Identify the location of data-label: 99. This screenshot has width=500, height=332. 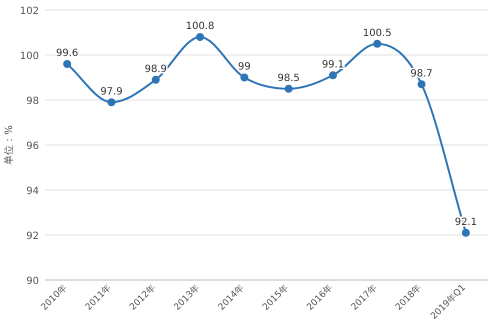
(244, 67).